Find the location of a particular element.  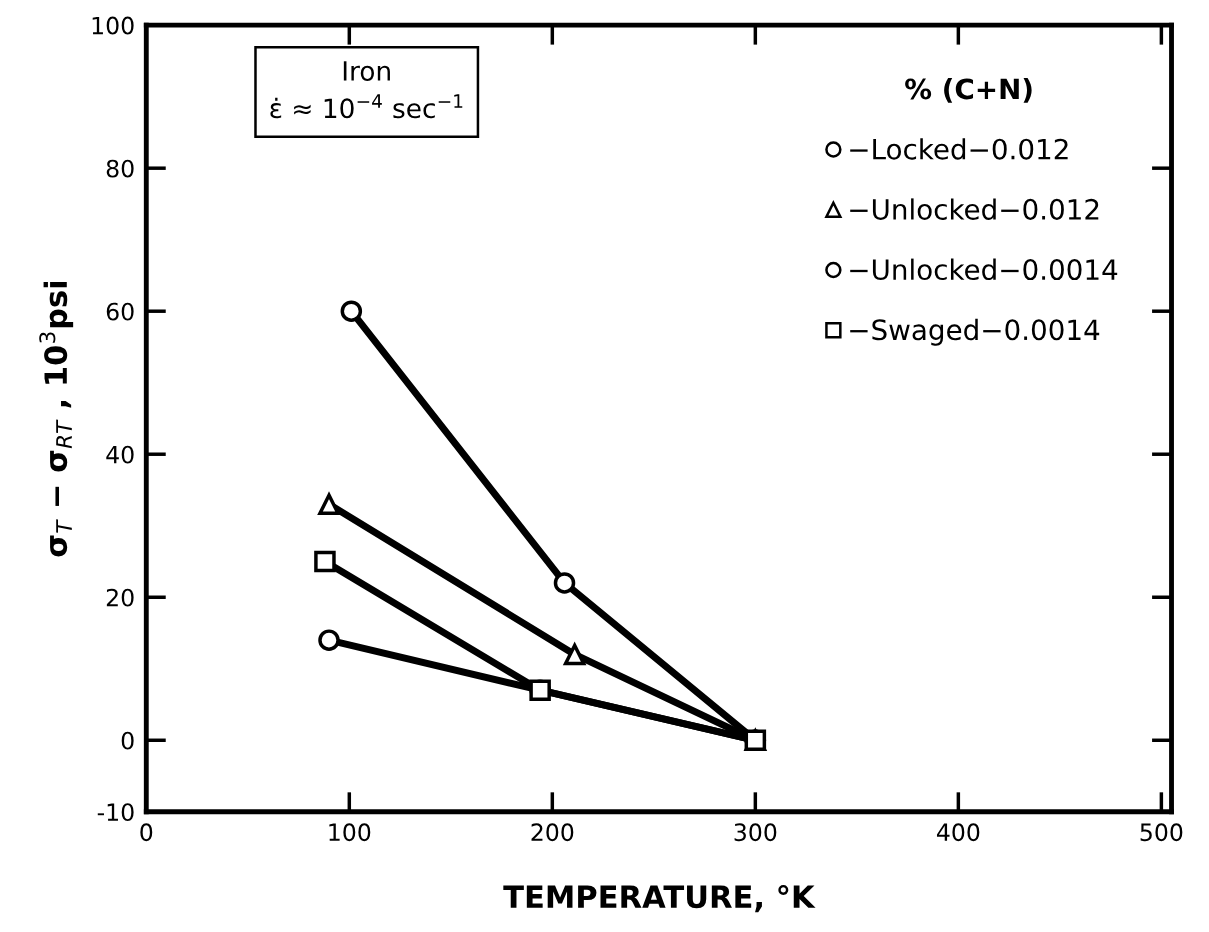

y-tick-label: 60 is located at coordinates (120, 311).